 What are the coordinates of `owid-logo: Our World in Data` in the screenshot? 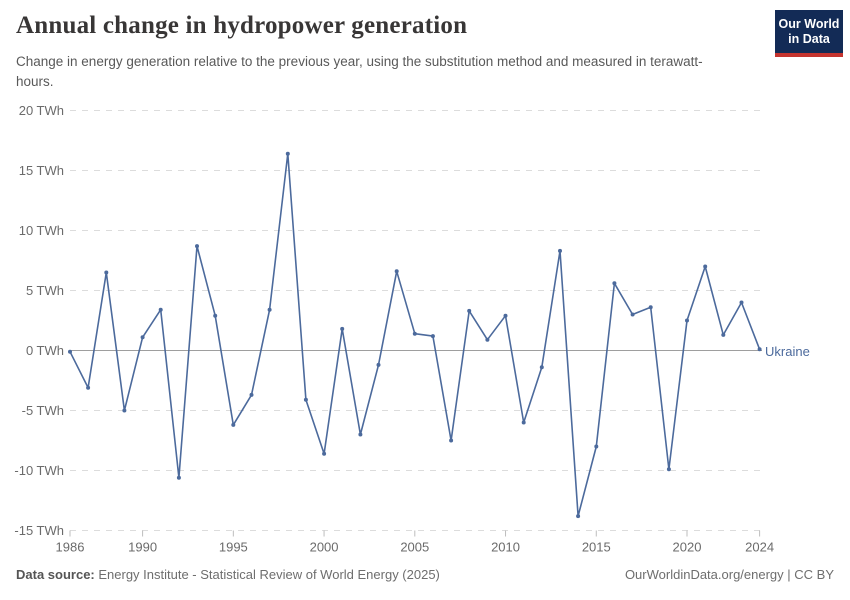 It's located at (809, 33).